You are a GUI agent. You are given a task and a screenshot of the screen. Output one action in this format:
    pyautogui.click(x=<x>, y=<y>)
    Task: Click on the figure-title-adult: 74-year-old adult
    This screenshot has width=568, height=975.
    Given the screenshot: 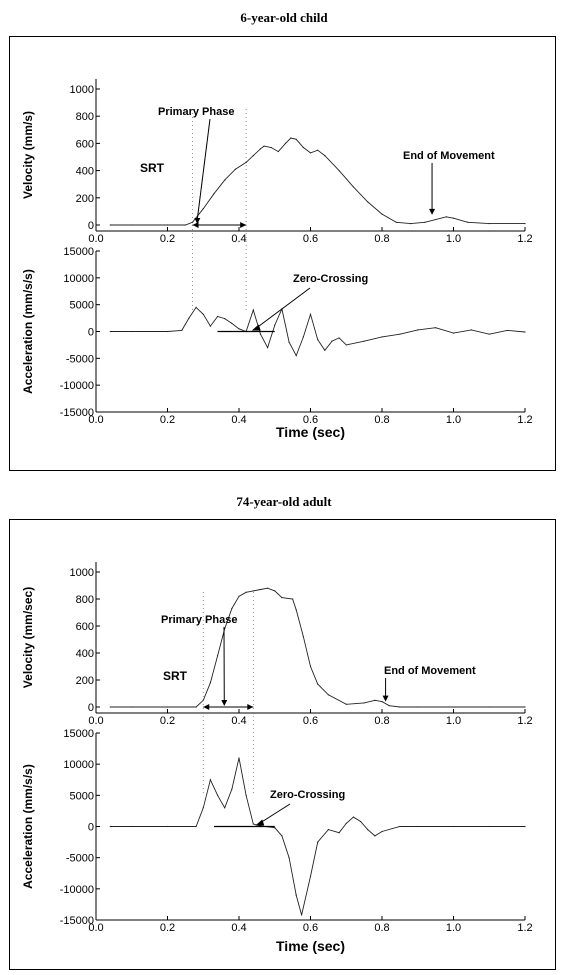 What is the action you would take?
    pyautogui.click(x=284, y=501)
    